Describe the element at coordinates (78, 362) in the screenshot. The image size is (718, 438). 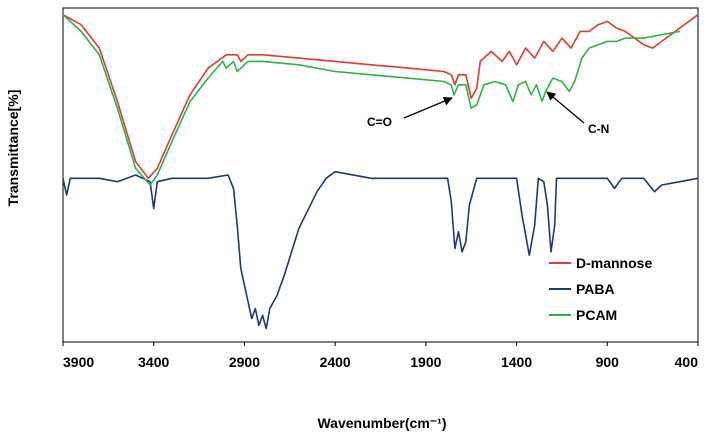
I see `x-tick-label: 3900` at that location.